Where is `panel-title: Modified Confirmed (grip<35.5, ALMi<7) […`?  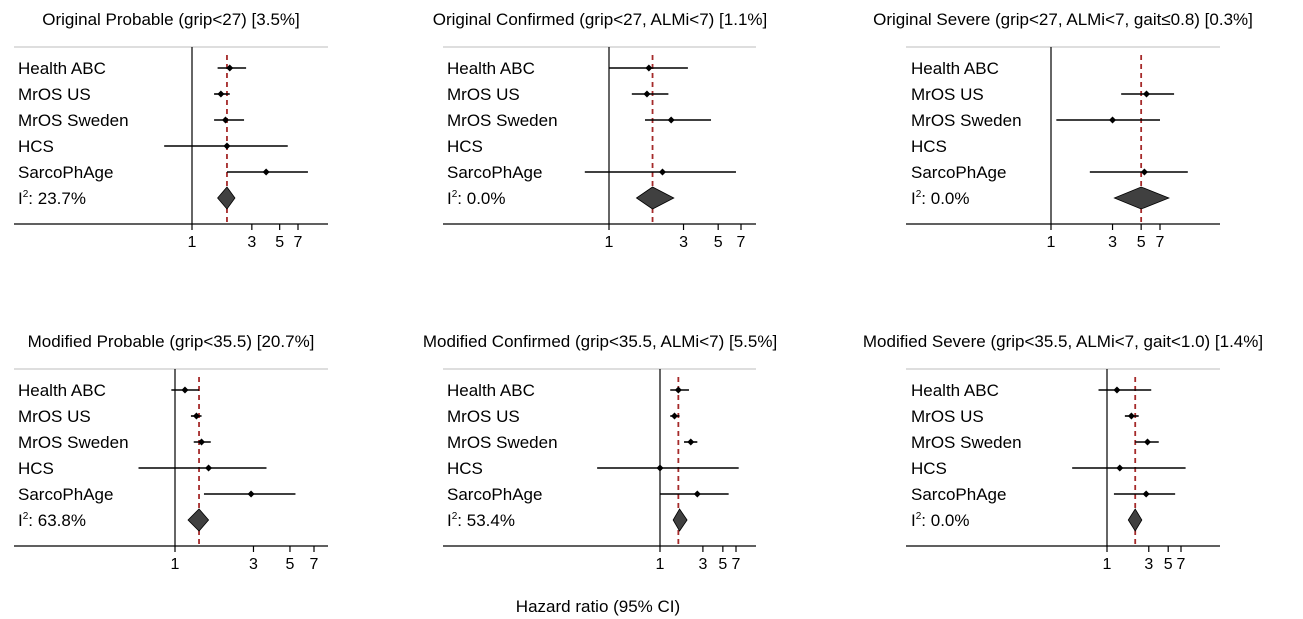
panel-title: Modified Confirmed (grip<35.5, ALMi<7) [… is located at coordinates (600, 341).